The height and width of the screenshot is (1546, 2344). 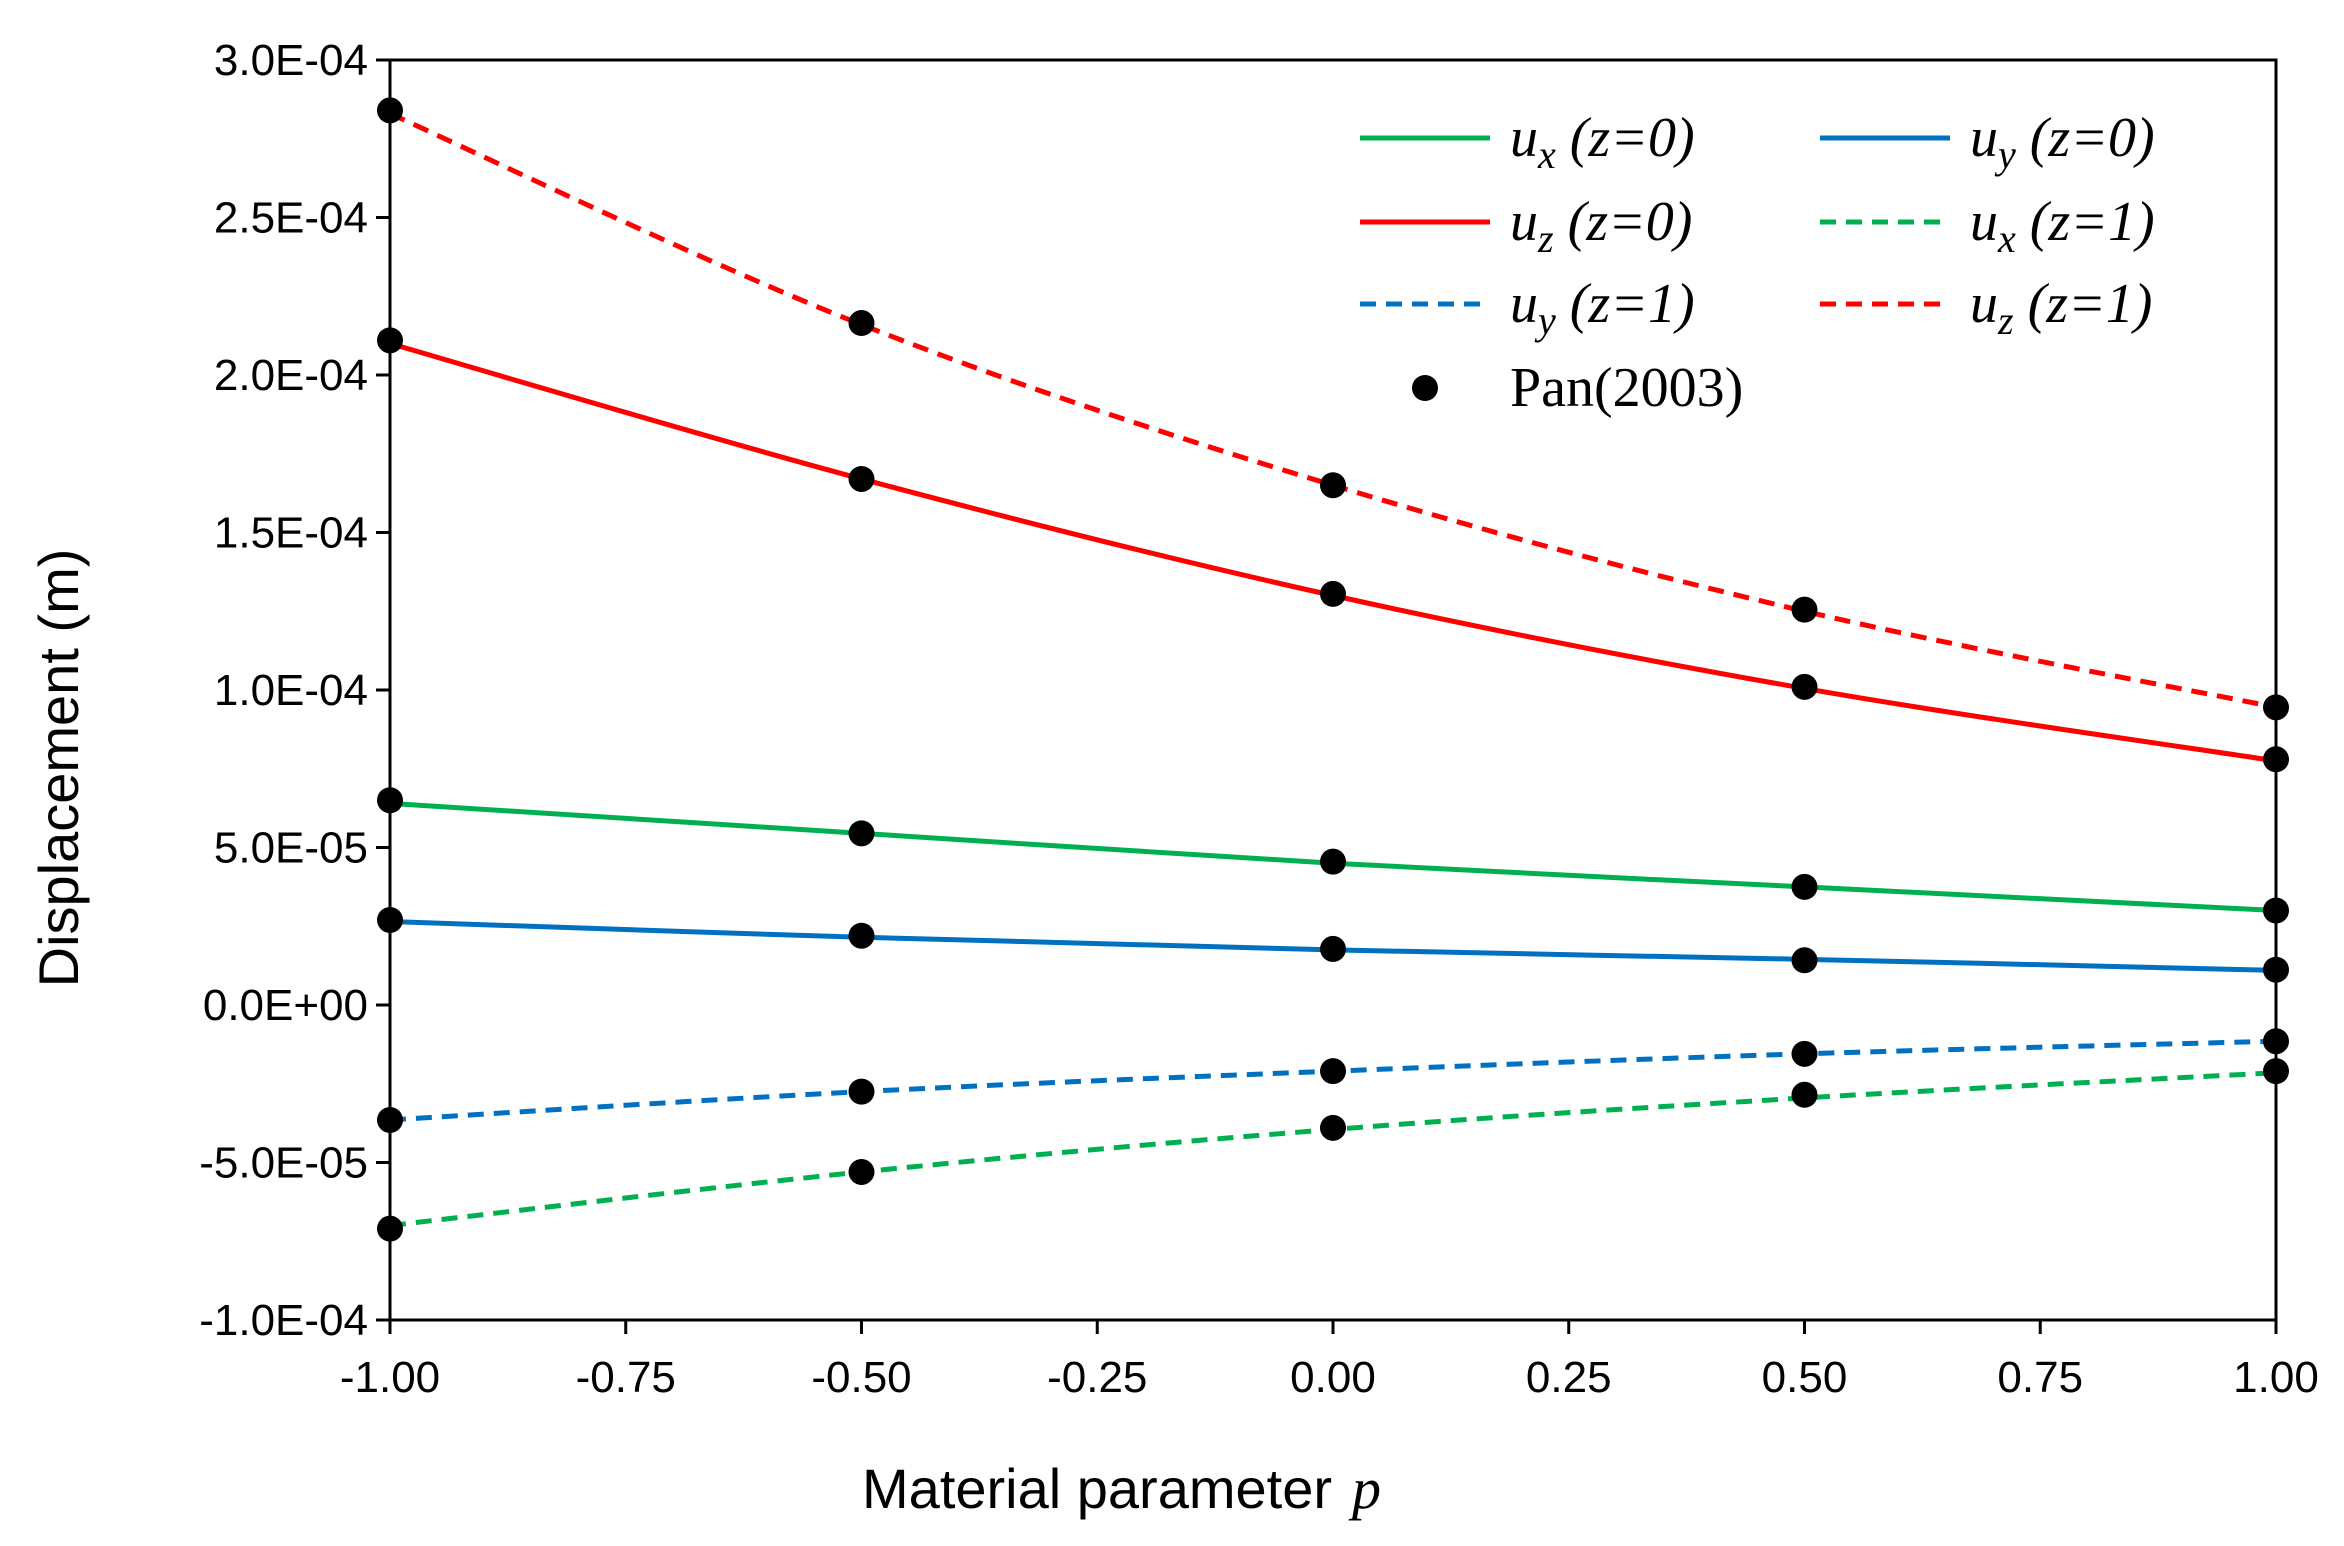 What do you see at coordinates (291, 218) in the screenshot?
I see `y-tick-label: 2.5E-04` at bounding box center [291, 218].